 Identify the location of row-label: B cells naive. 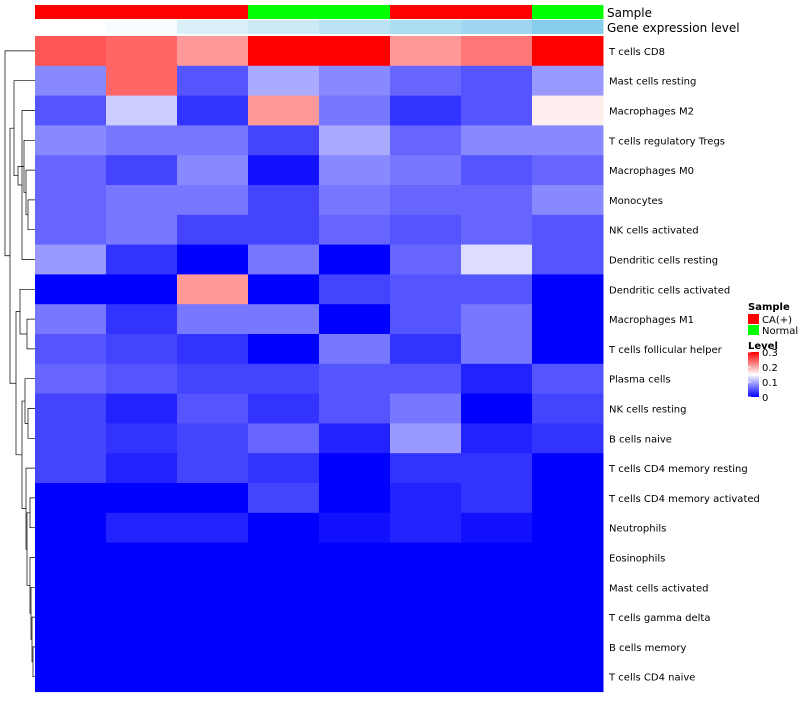
(640, 439).